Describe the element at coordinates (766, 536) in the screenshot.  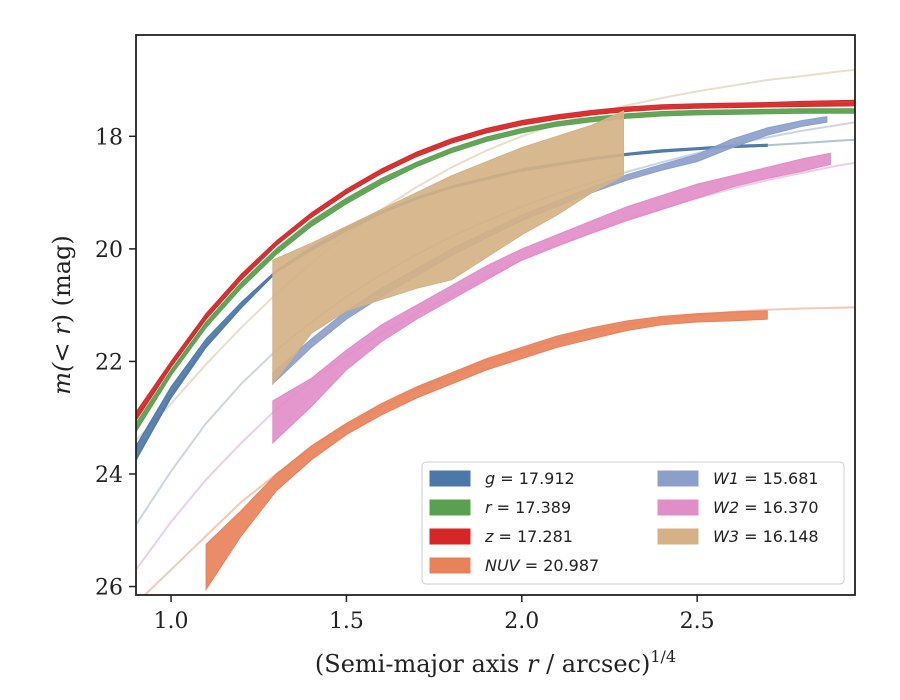
I see `legend-label-w3: W3 = 16.148` at that location.